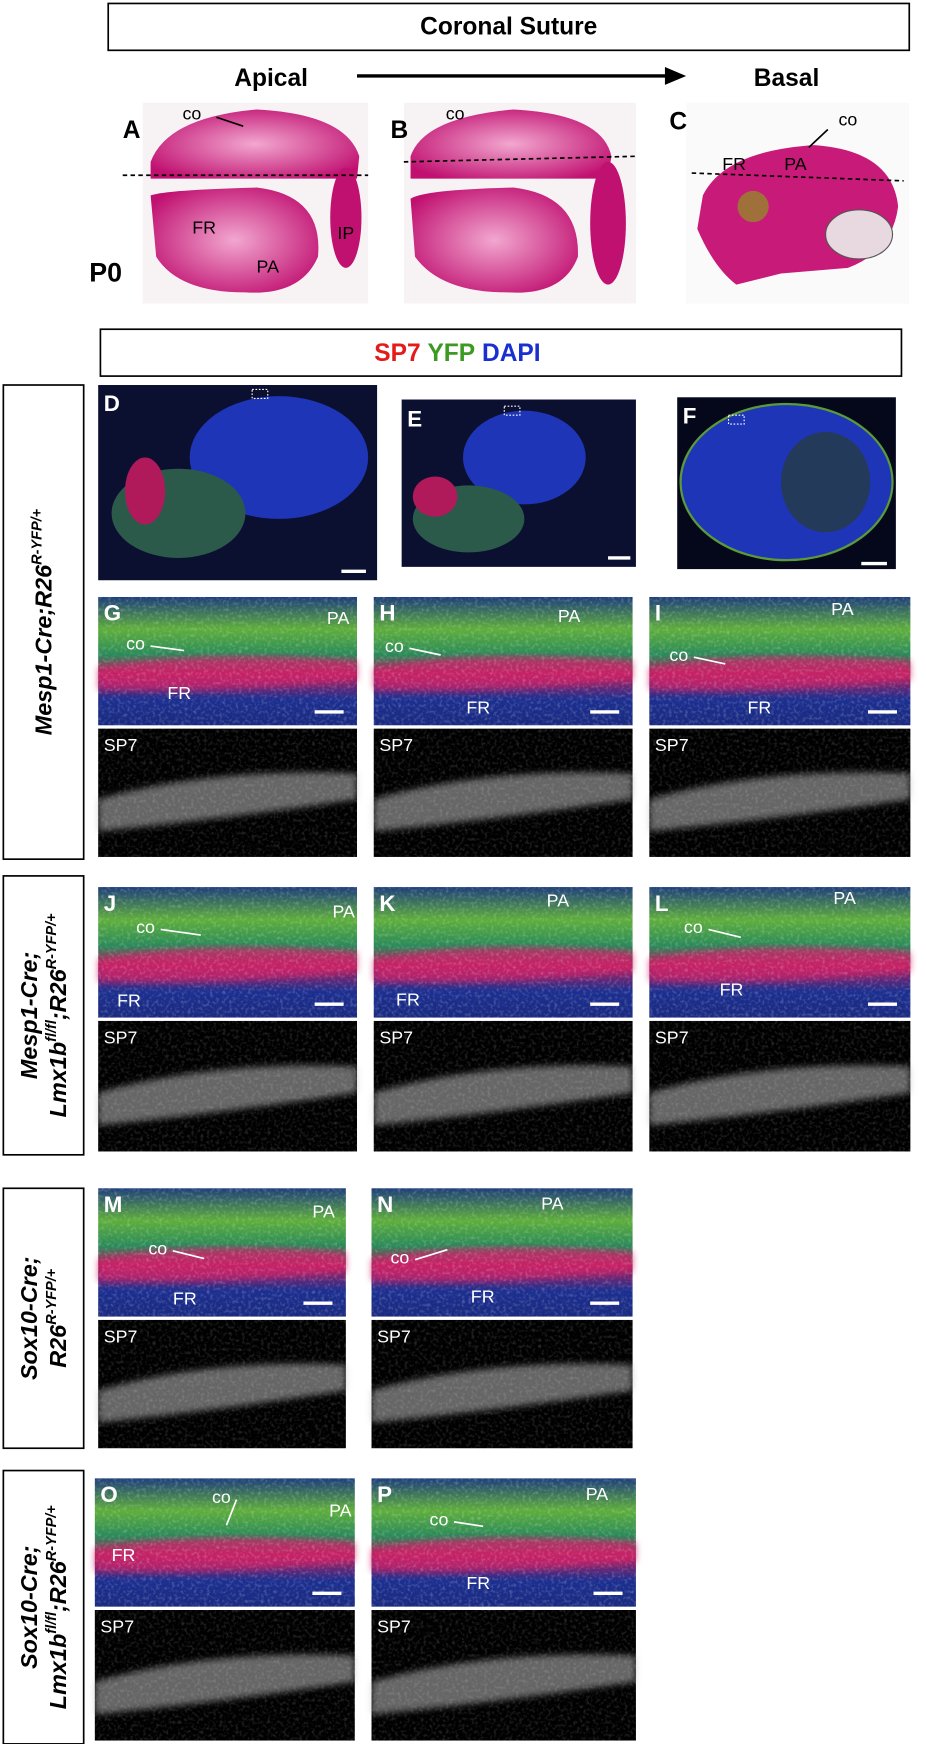 The width and height of the screenshot is (926, 1744). What do you see at coordinates (57, 1015) in the screenshot?
I see `genotype-line: Lmx1bfl/fl;R26R-YFP/+` at bounding box center [57, 1015].